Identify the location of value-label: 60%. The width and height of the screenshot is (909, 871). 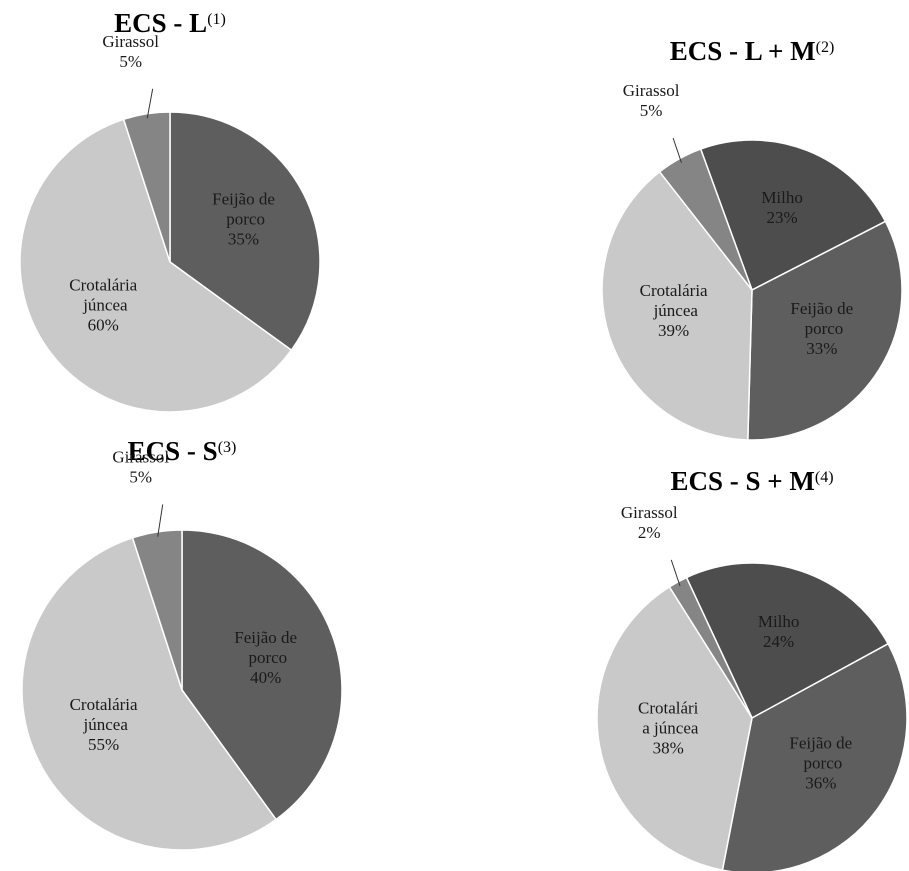
(103, 324).